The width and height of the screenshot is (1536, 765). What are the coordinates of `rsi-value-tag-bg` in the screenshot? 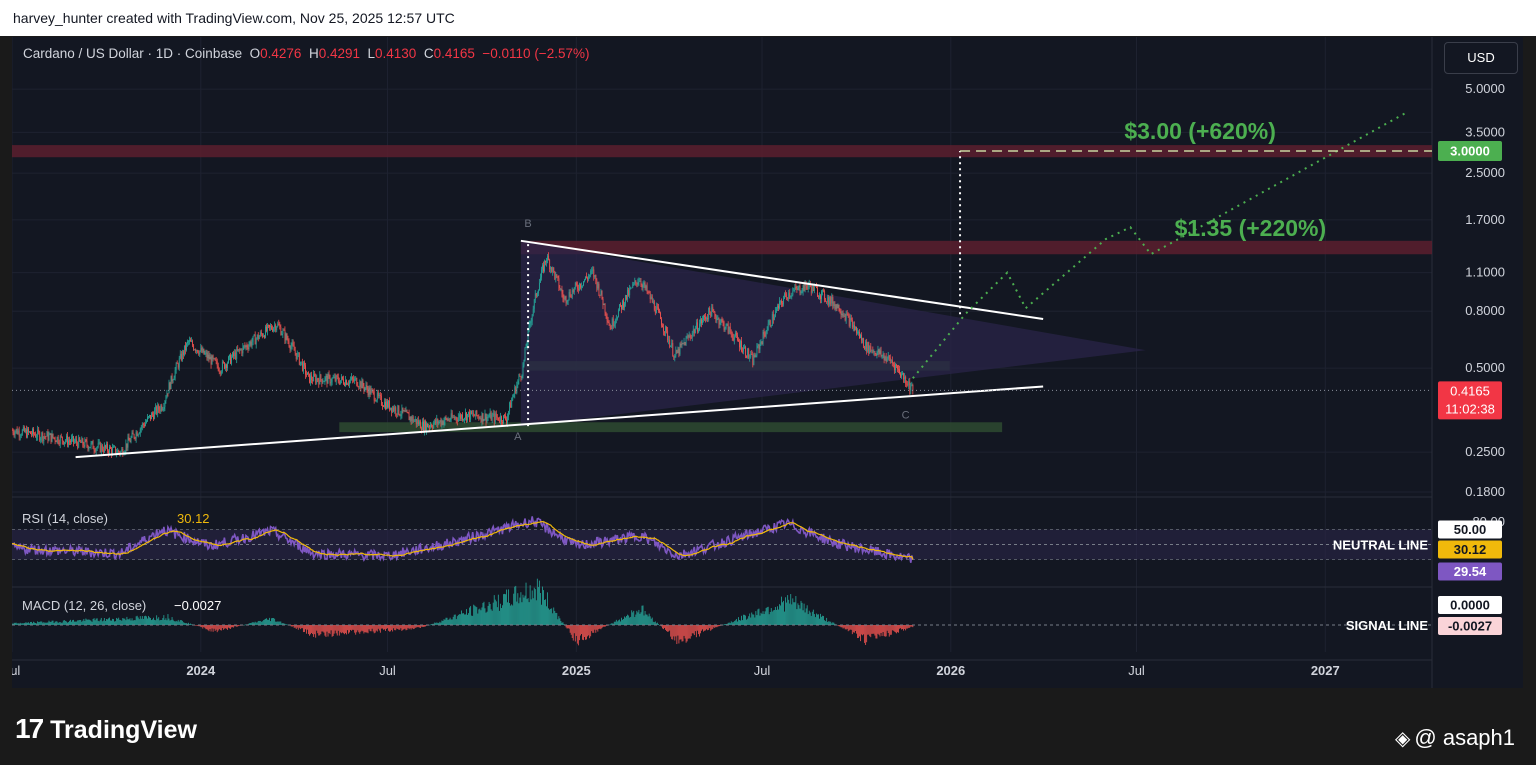 It's located at (1470, 571).